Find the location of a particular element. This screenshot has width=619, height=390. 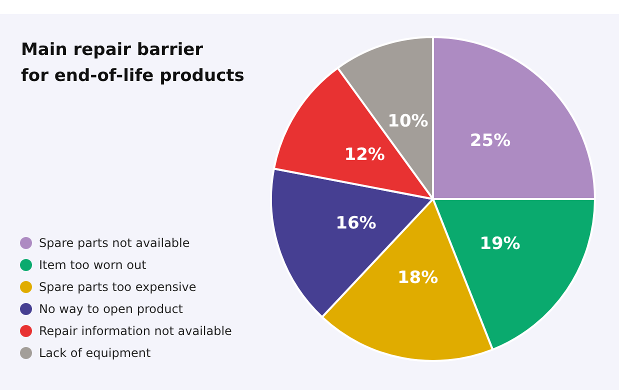

legend-label: Item too worn out is located at coordinates (92, 265).